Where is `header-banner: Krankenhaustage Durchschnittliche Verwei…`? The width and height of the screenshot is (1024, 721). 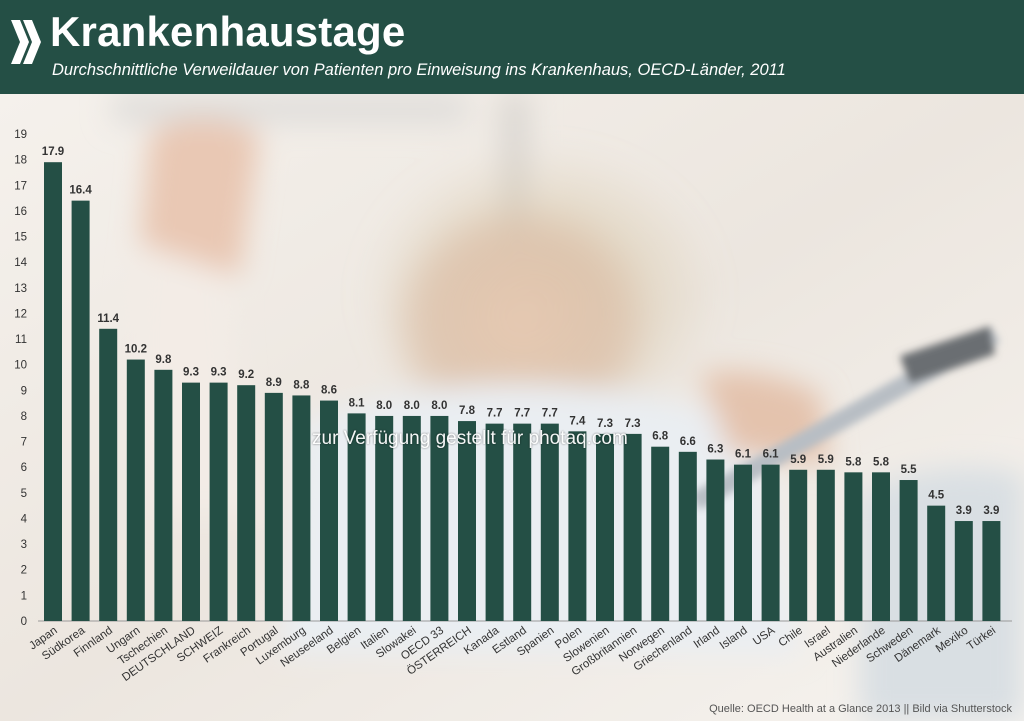
header-banner: Krankenhaustage Durchschnittliche Verwei… is located at coordinates (512, 47).